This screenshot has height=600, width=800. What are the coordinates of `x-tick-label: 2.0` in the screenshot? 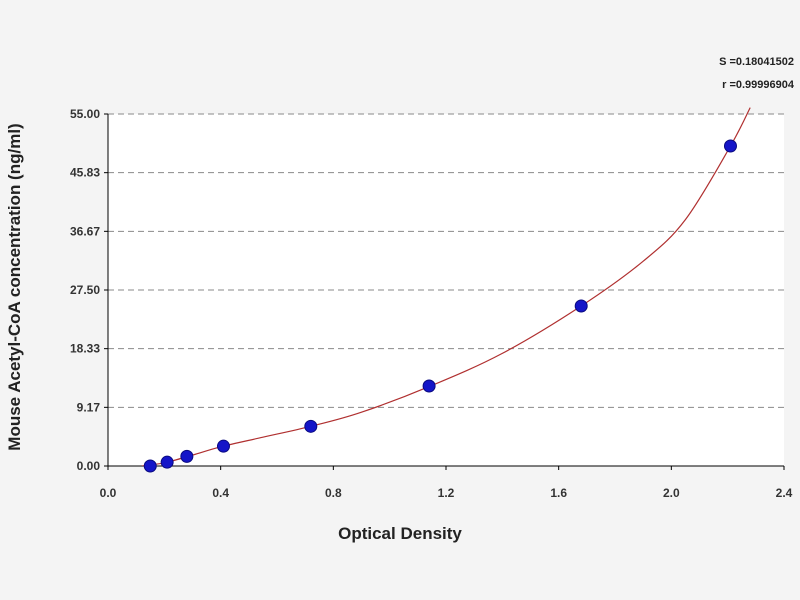 It's located at (671, 493).